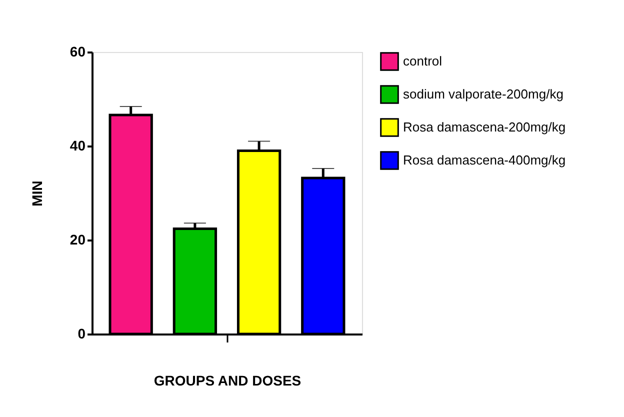 The width and height of the screenshot is (624, 417). I want to click on y-axis-title: MIN, so click(36, 193).